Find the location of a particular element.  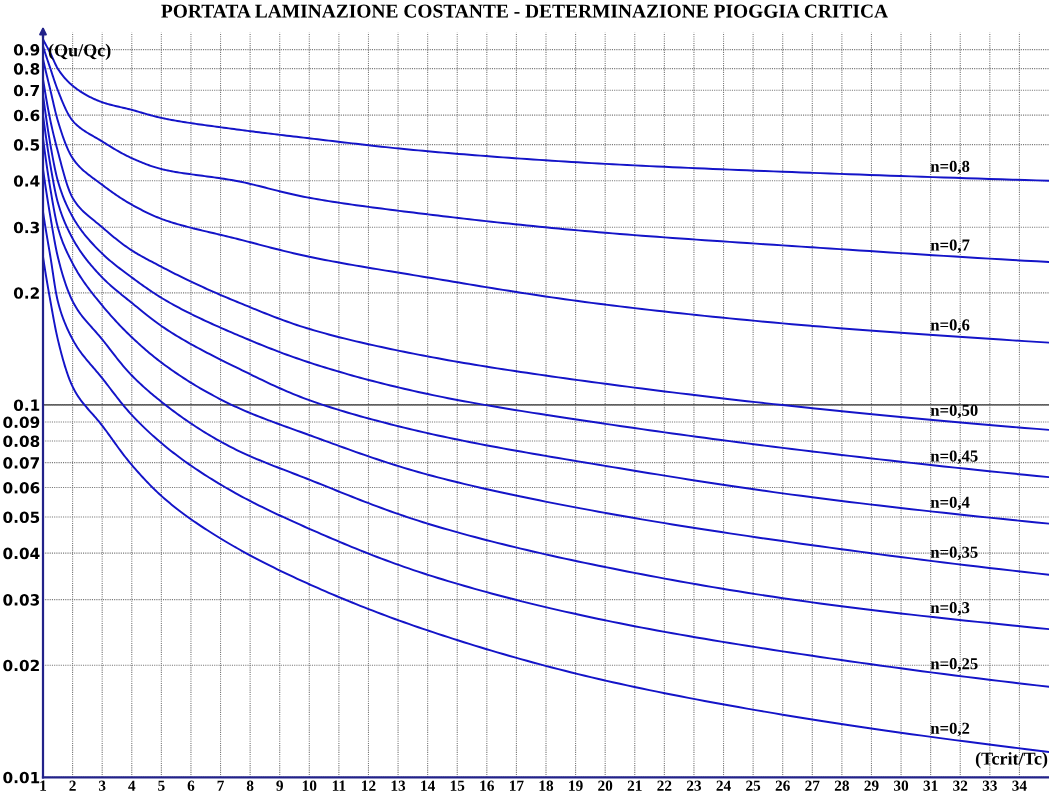

x-axis-title: (Tcrit/Tc) is located at coordinates (1011, 760).